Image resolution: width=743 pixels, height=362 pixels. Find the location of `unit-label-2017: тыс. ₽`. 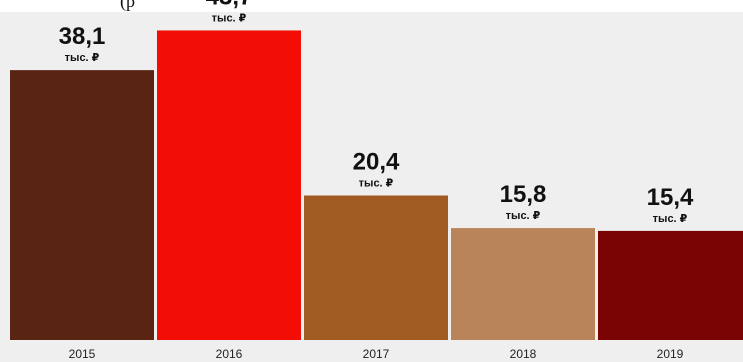

unit-label-2017: тыс. ₽ is located at coordinates (376, 184).